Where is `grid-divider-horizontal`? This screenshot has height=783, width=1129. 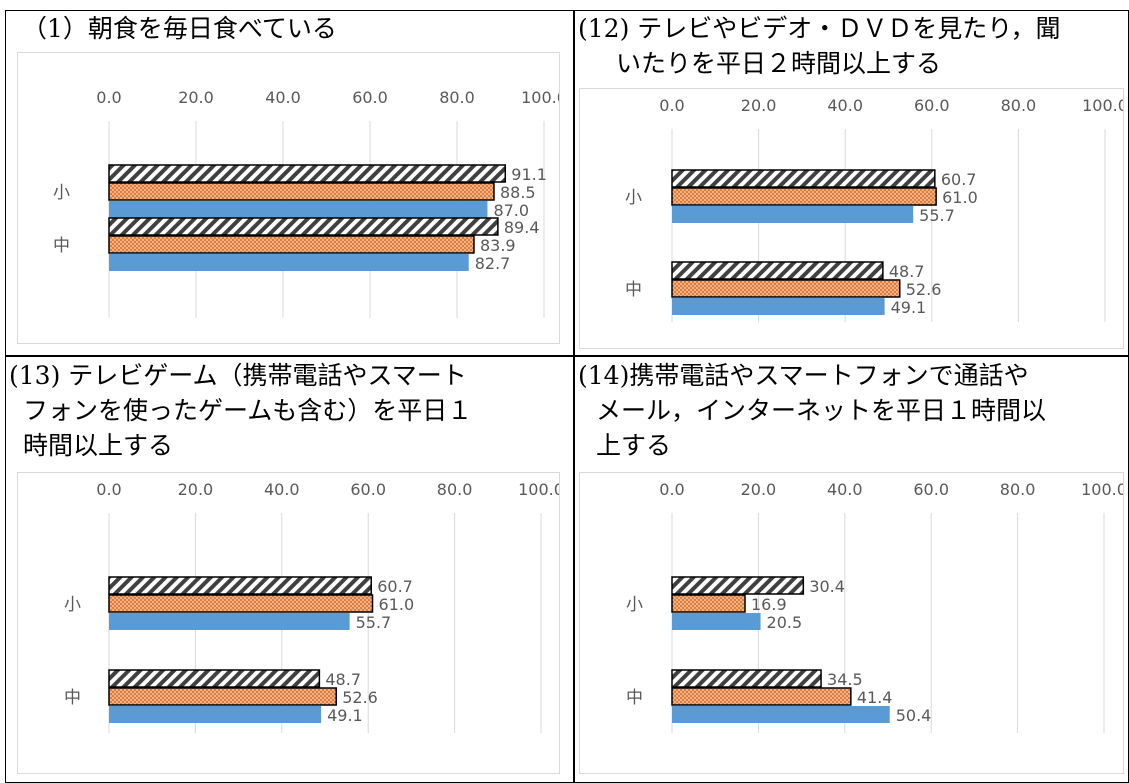 grid-divider-horizontal is located at coordinates (567, 356).